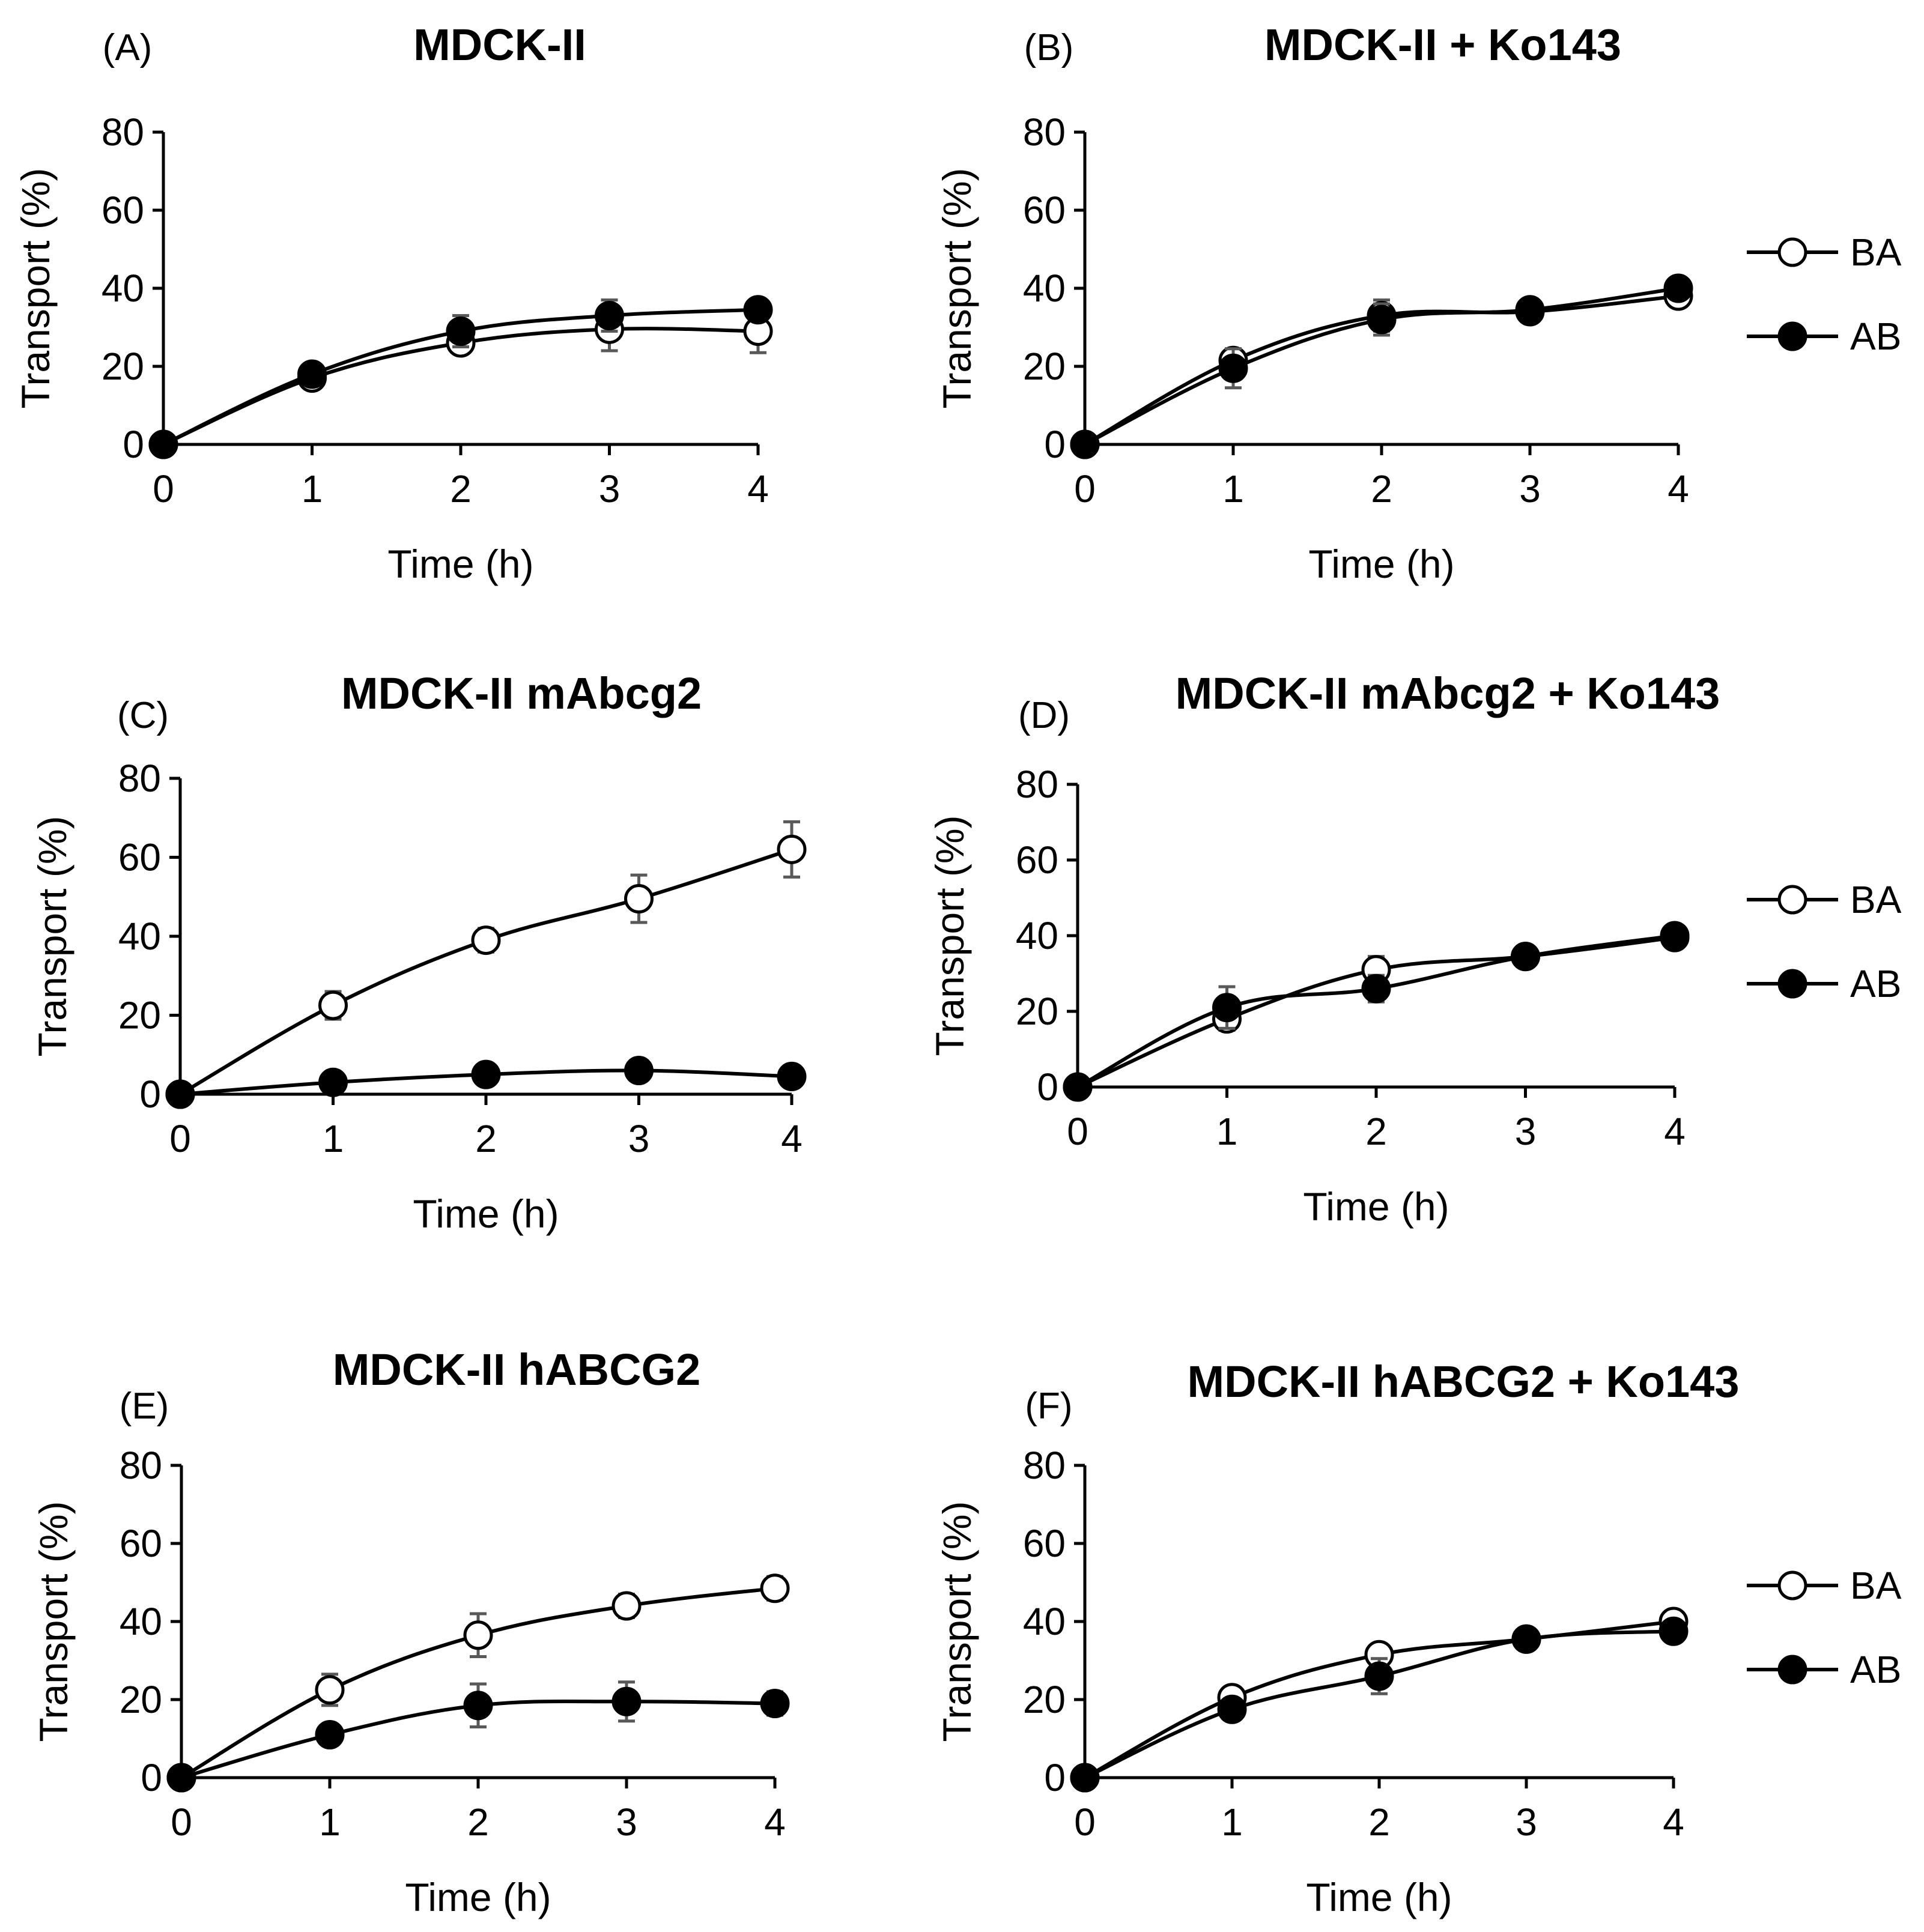 The width and height of the screenshot is (1924, 1932). What do you see at coordinates (144, 1406) in the screenshot?
I see `panel-letter: (E)` at bounding box center [144, 1406].